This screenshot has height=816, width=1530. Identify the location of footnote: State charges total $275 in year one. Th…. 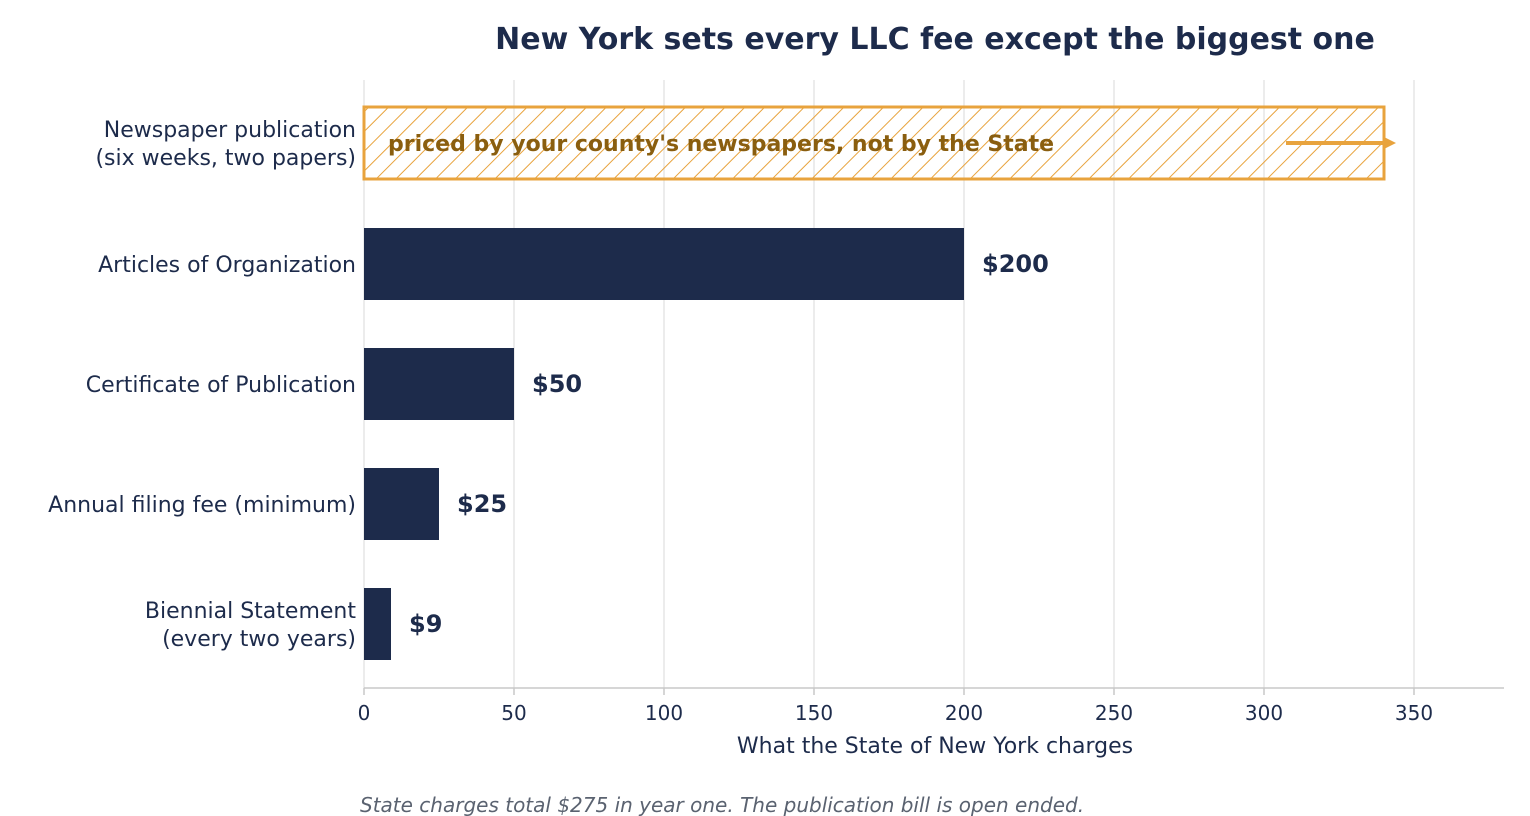
(722, 804).